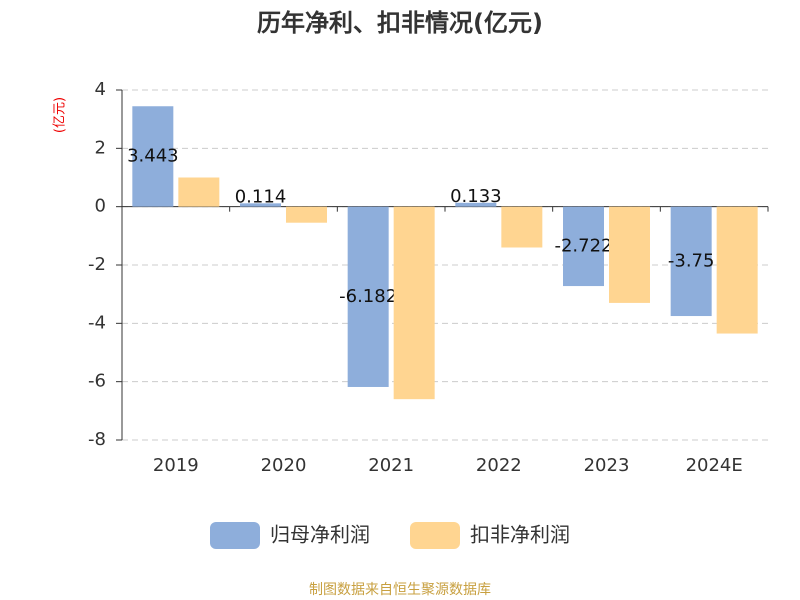  I want to click on y-tick-label: -6, so click(97, 381).